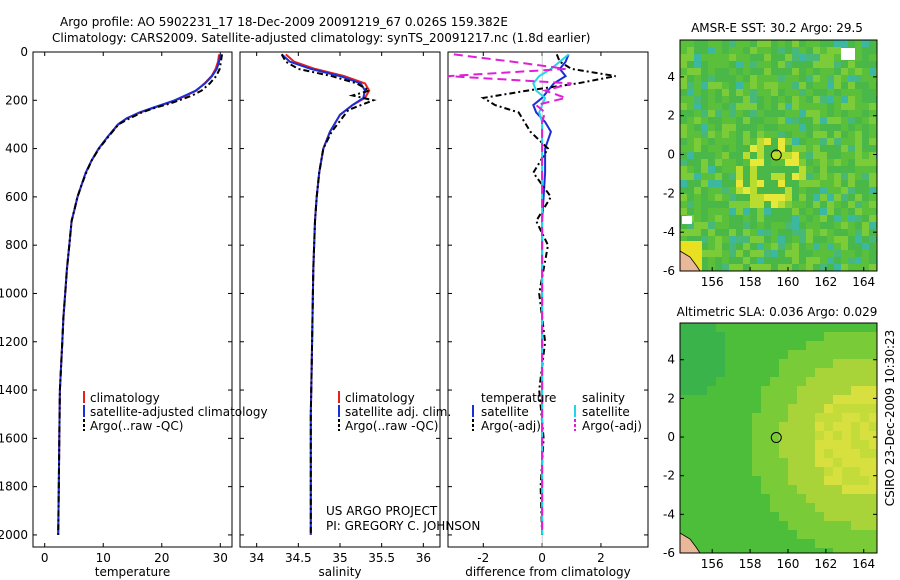 The height and width of the screenshot is (580, 900). I want to click on credit-pi: PI: GREGORY C. JOHNSON, so click(403, 526).